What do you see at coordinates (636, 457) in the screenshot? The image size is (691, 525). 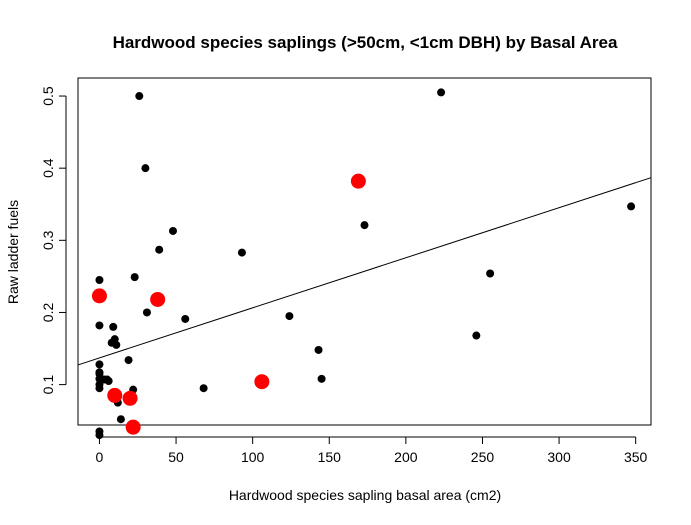 I see `x-tick-label: 350` at bounding box center [636, 457].